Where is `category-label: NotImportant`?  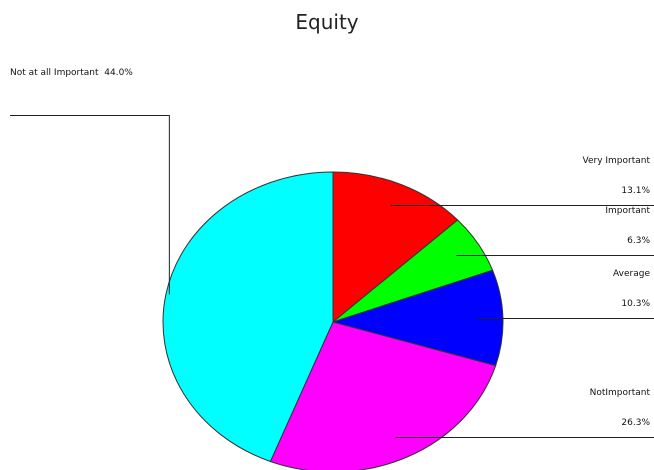
category-label: NotImportant is located at coordinates (619, 392).